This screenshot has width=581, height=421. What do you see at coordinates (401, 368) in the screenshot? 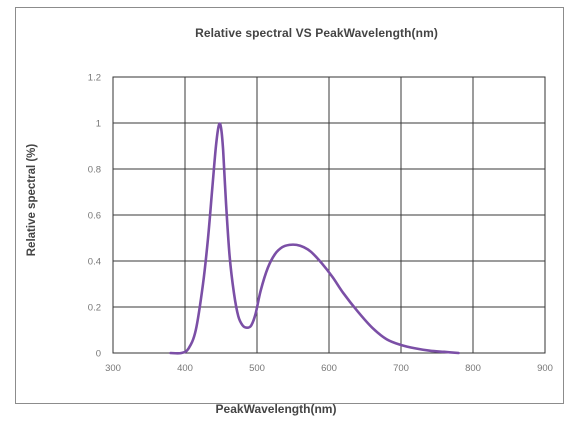
I see `x-tick-label: 700` at bounding box center [401, 368].